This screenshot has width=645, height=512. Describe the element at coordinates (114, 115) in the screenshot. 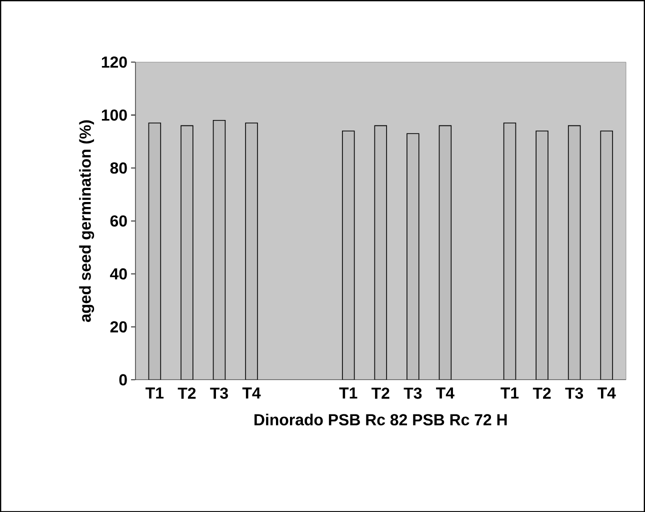

I see `y-tick-label: 100` at that location.